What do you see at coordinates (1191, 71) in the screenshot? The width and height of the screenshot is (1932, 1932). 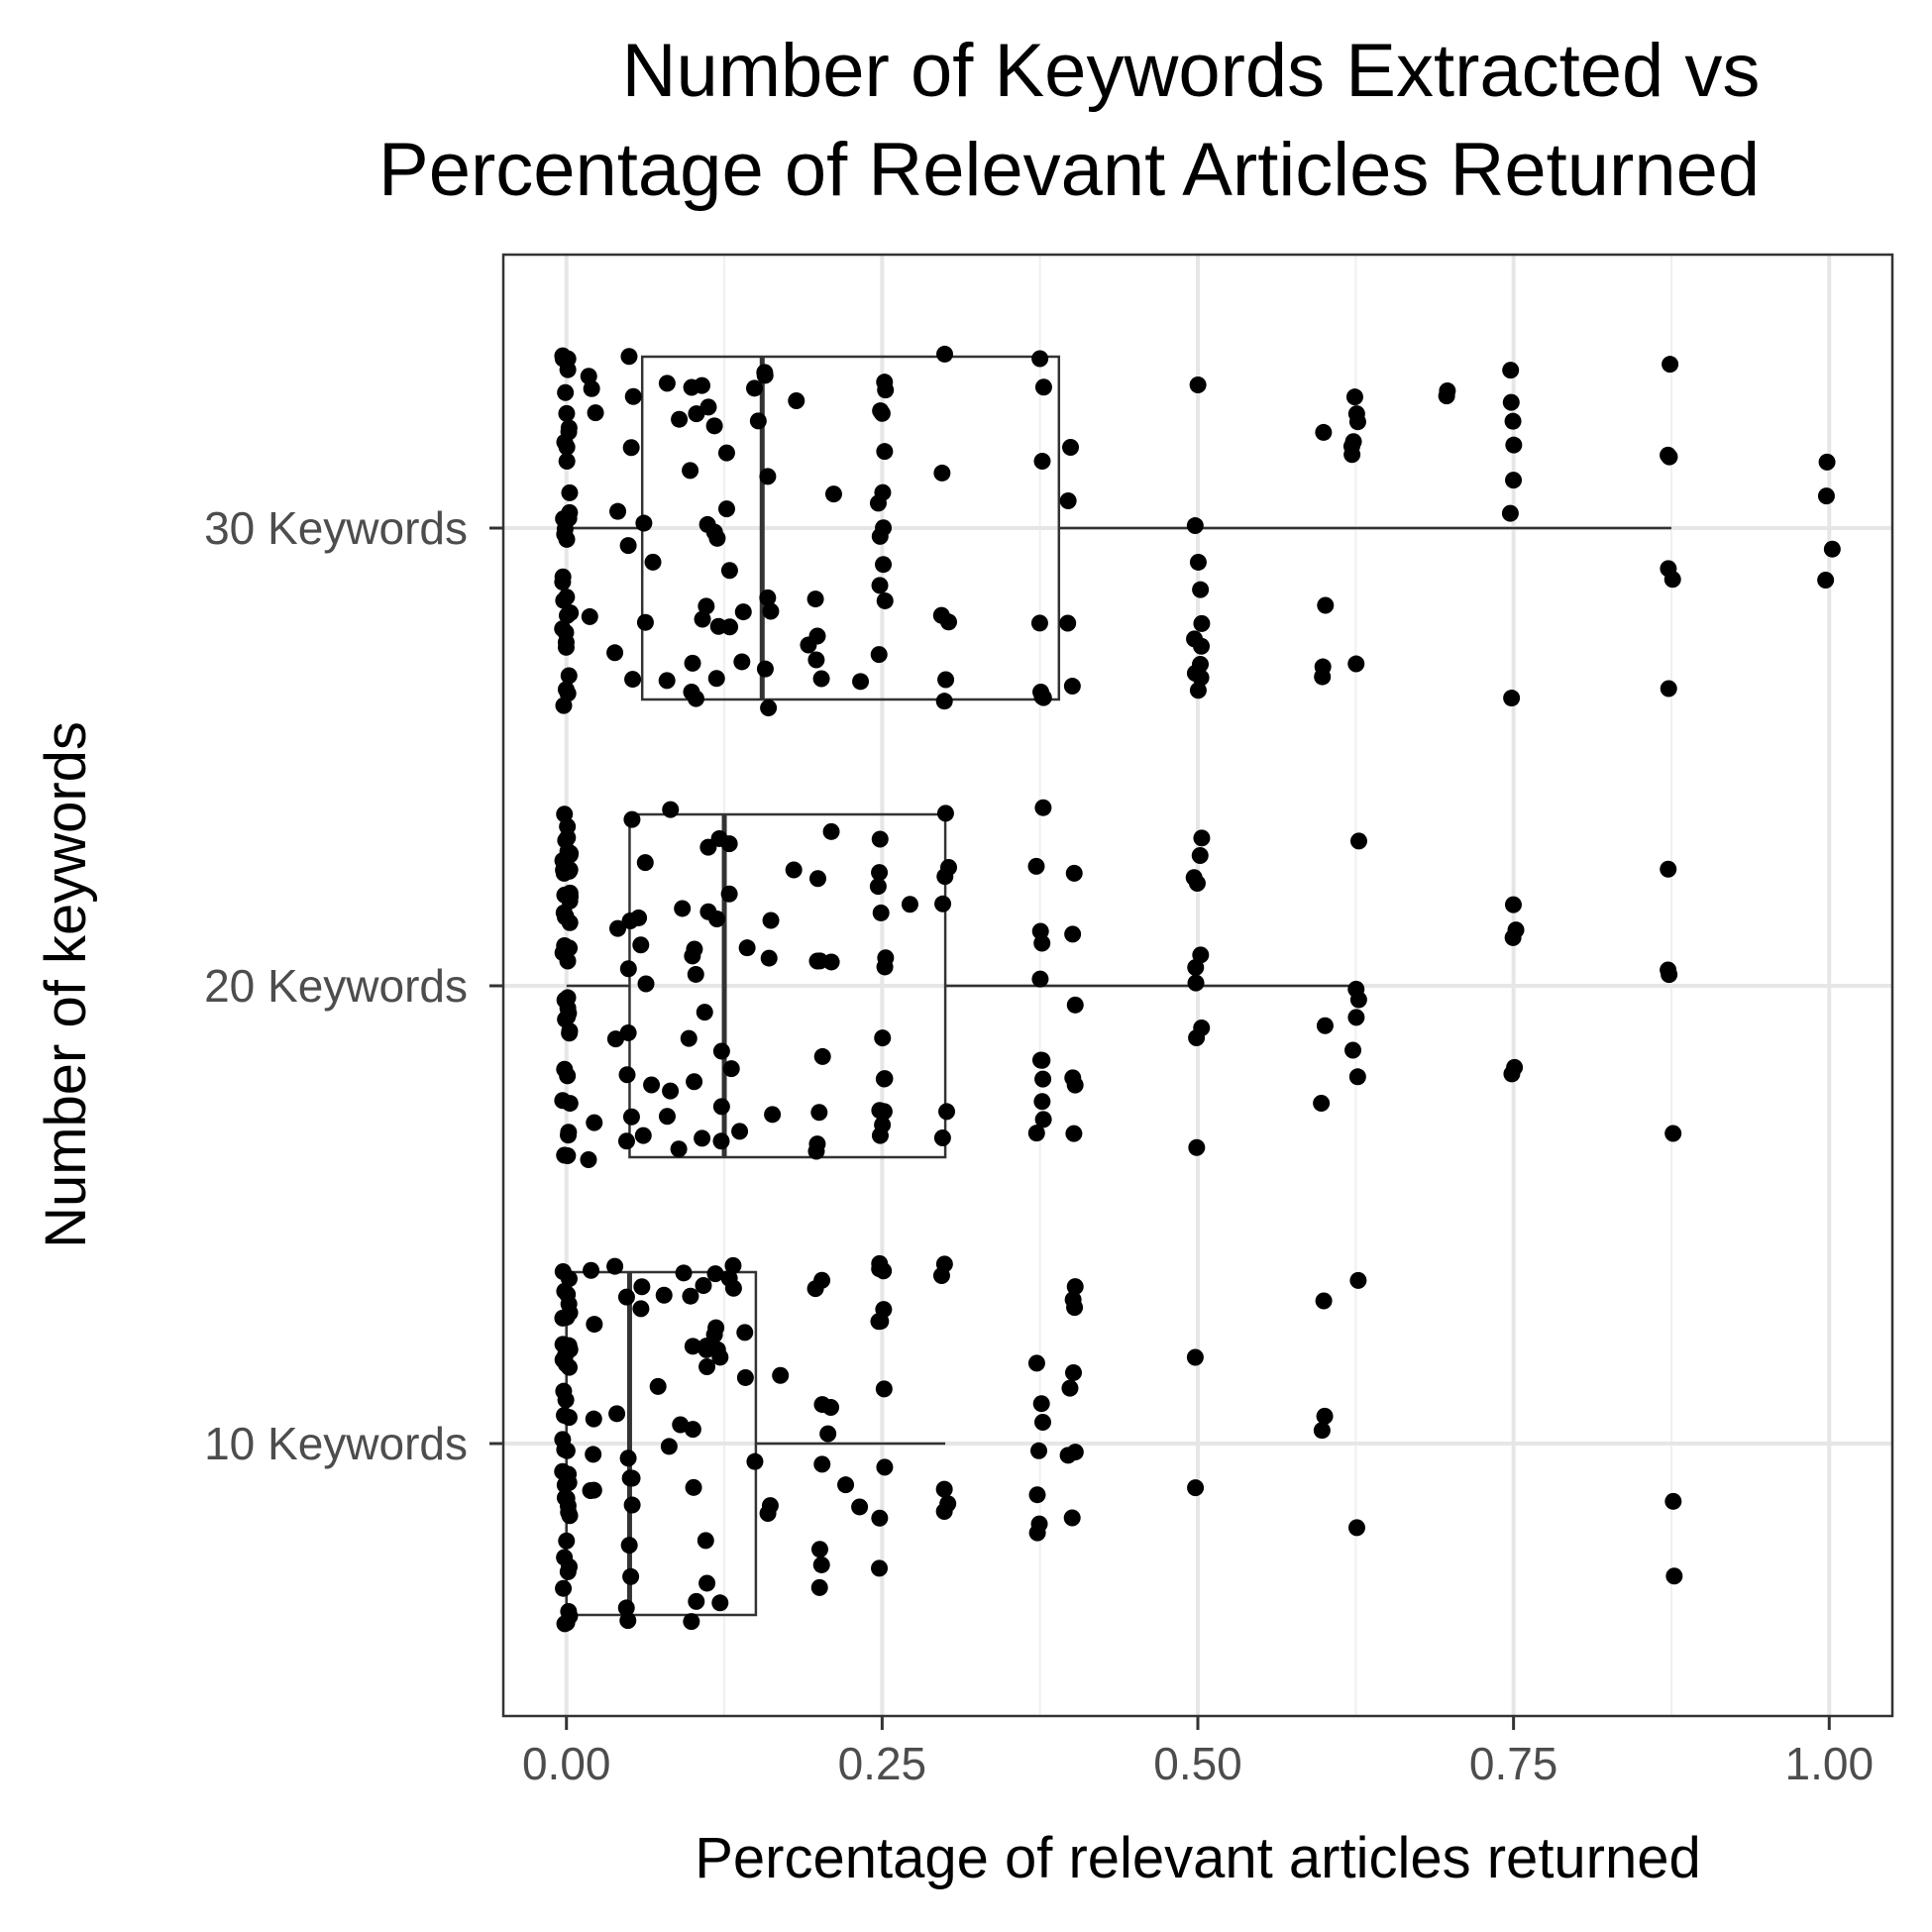 I see `chart-title-line-1: Number of Keywords Extracted vs` at bounding box center [1191, 71].